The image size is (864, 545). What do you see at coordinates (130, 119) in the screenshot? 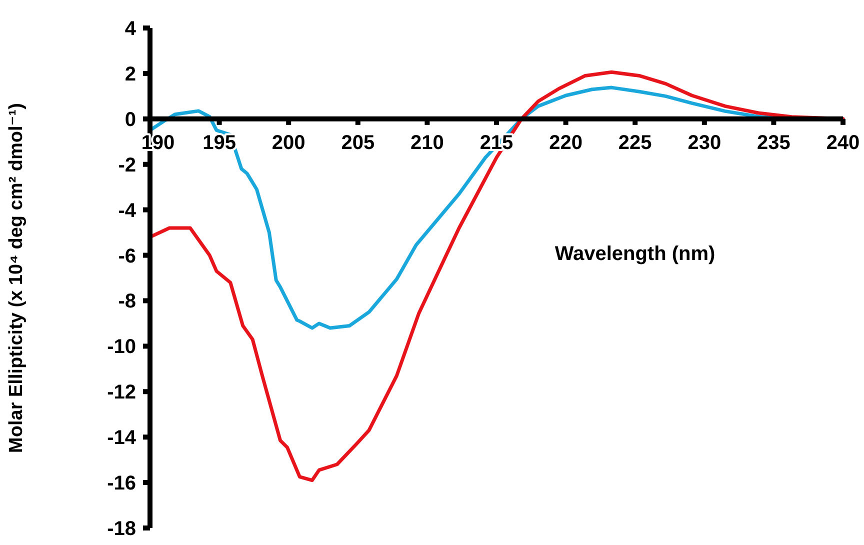
I see `y-tick-label: 0` at bounding box center [130, 119].